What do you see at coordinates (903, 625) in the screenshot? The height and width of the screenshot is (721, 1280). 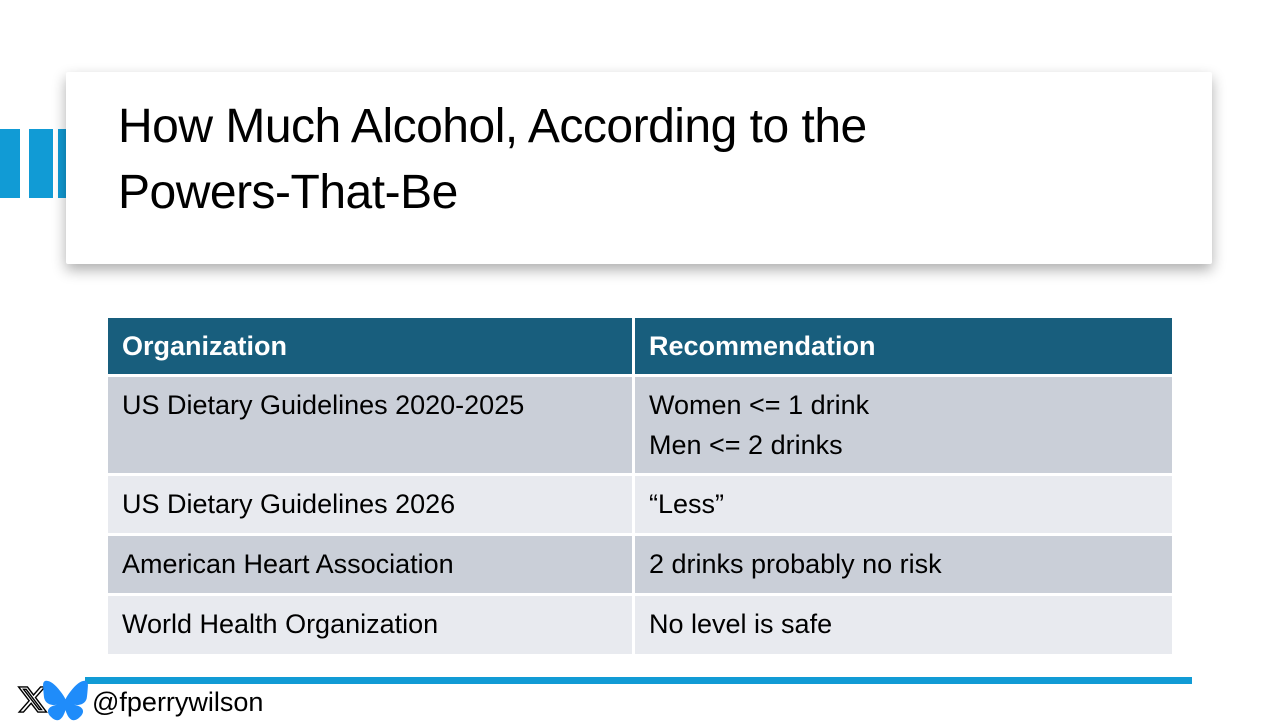 I see `table-cell-recommendation: No level is safe` at bounding box center [903, 625].